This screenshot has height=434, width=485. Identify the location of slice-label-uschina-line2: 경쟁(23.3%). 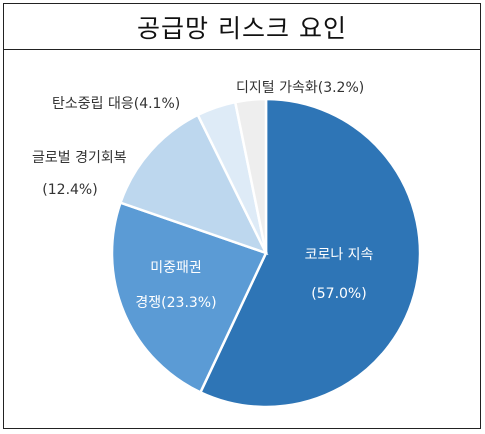
(175, 303).